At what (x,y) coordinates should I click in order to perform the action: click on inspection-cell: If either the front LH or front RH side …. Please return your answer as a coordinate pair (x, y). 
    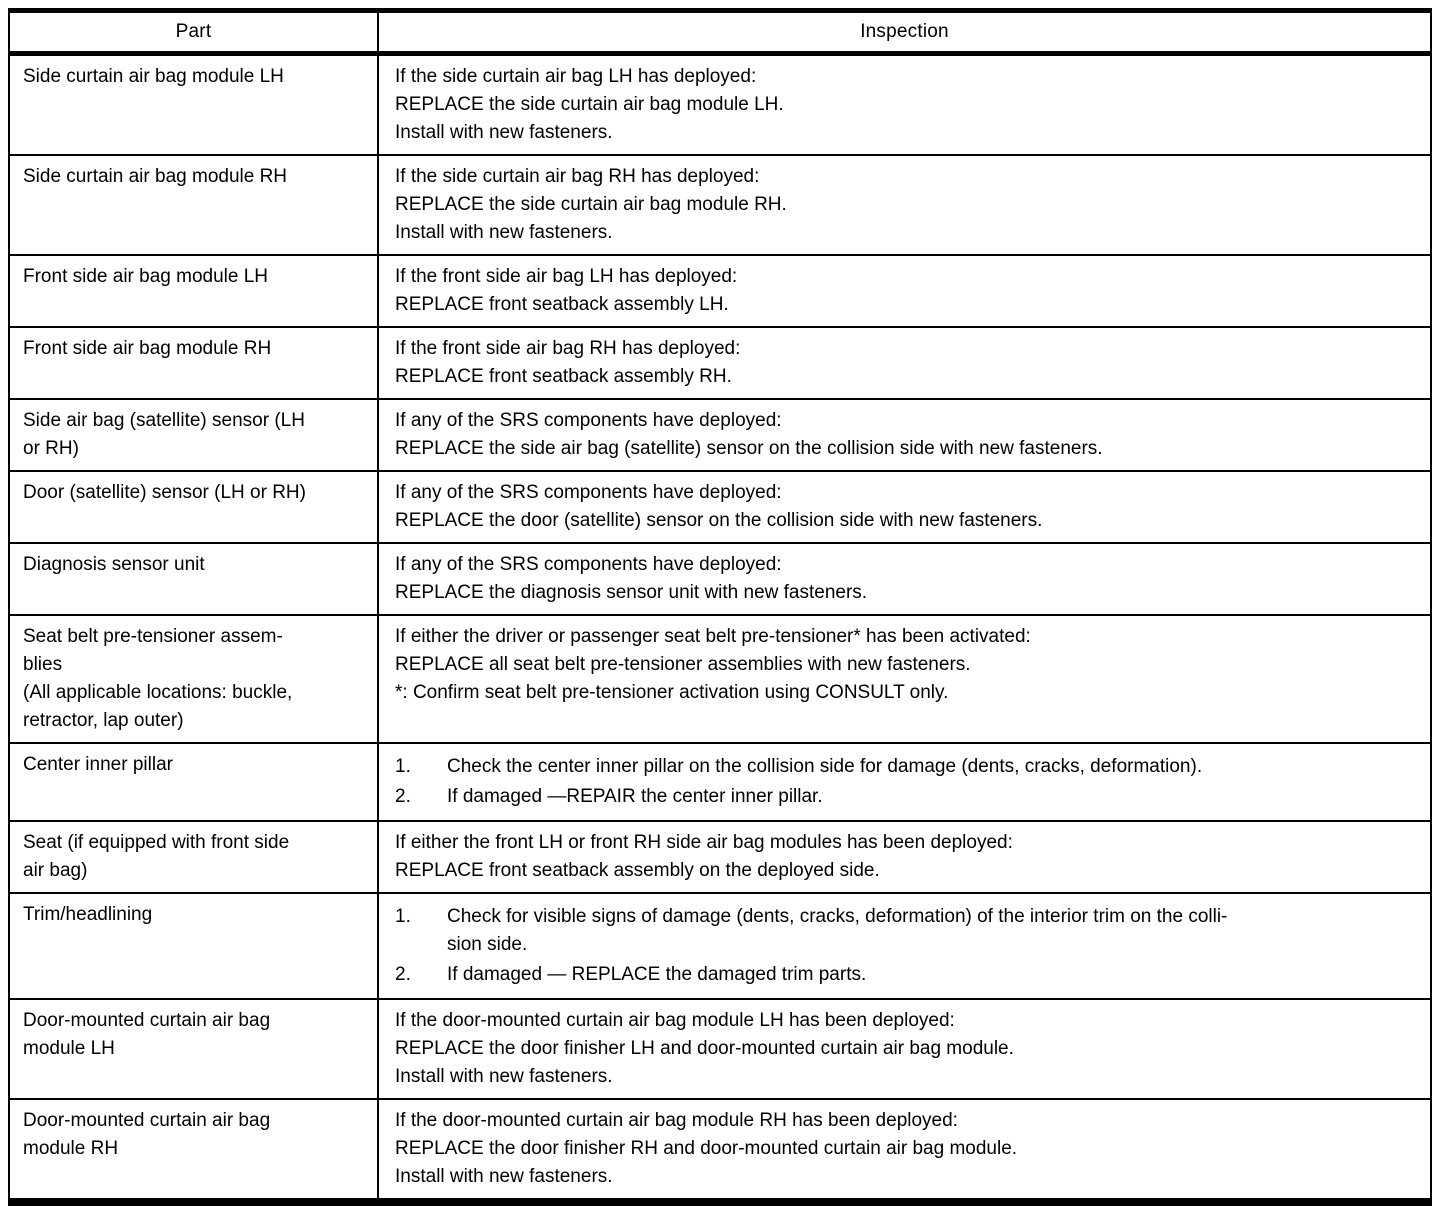
    Looking at the image, I should click on (904, 857).